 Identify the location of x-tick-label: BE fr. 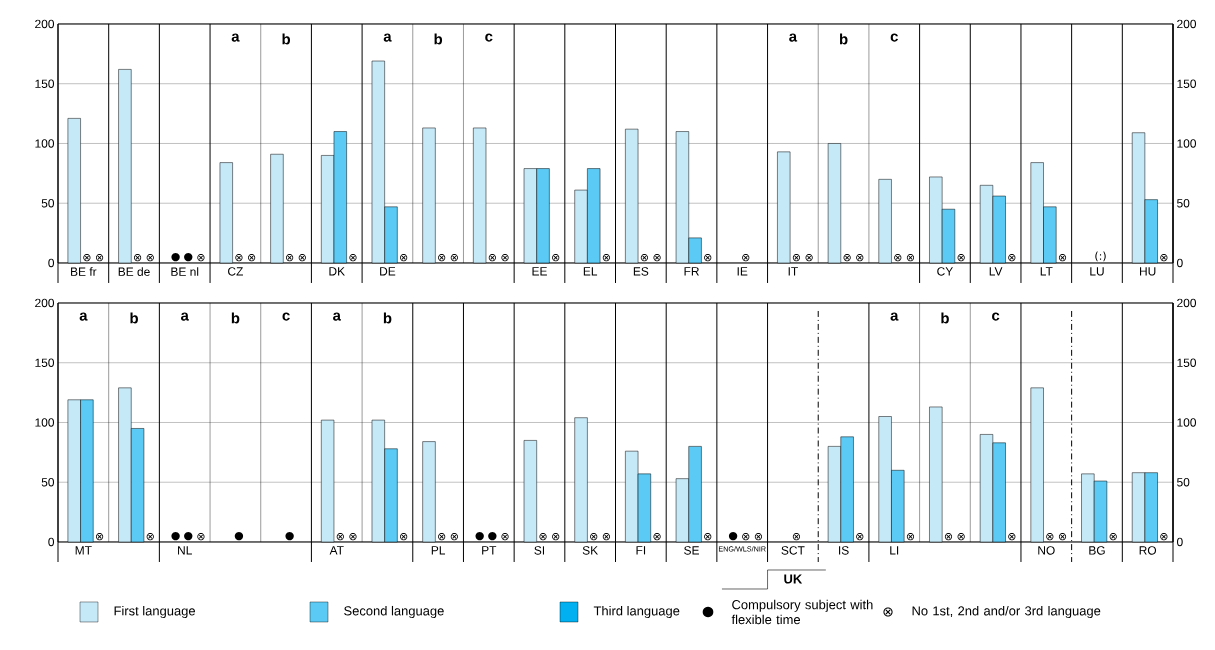
(84, 271).